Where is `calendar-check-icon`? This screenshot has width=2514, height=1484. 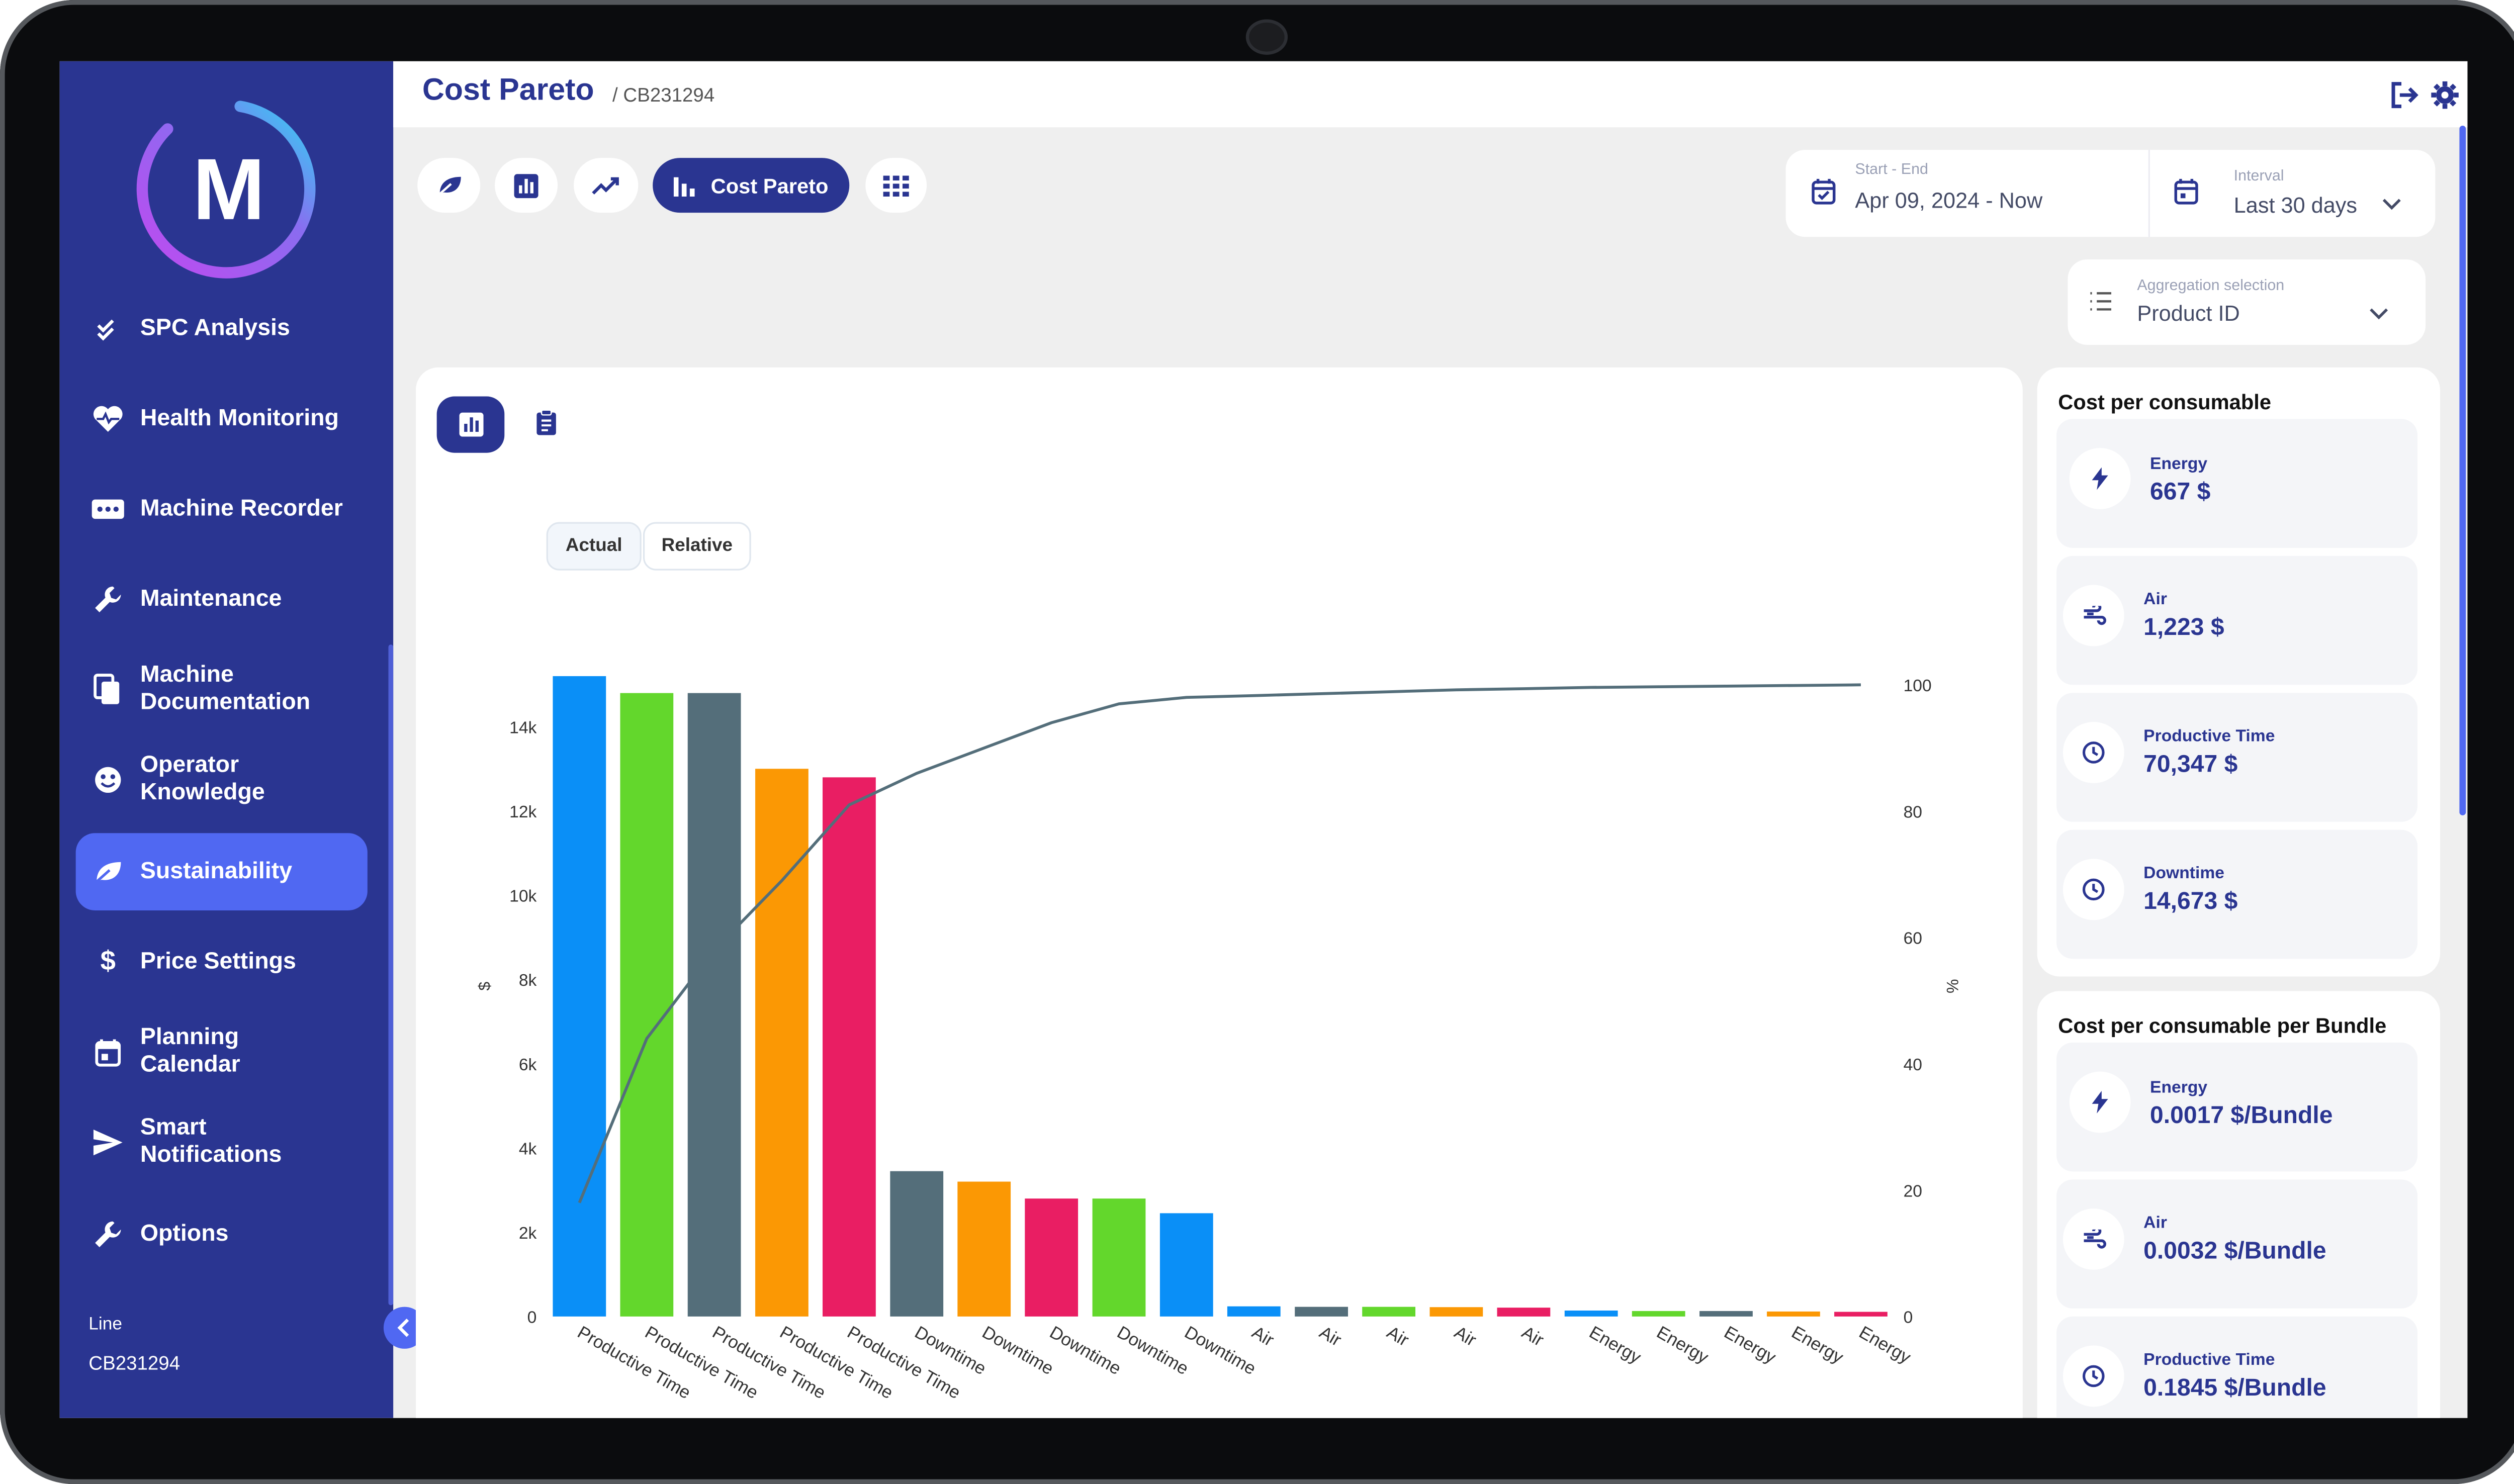 calendar-check-icon is located at coordinates (1824, 191).